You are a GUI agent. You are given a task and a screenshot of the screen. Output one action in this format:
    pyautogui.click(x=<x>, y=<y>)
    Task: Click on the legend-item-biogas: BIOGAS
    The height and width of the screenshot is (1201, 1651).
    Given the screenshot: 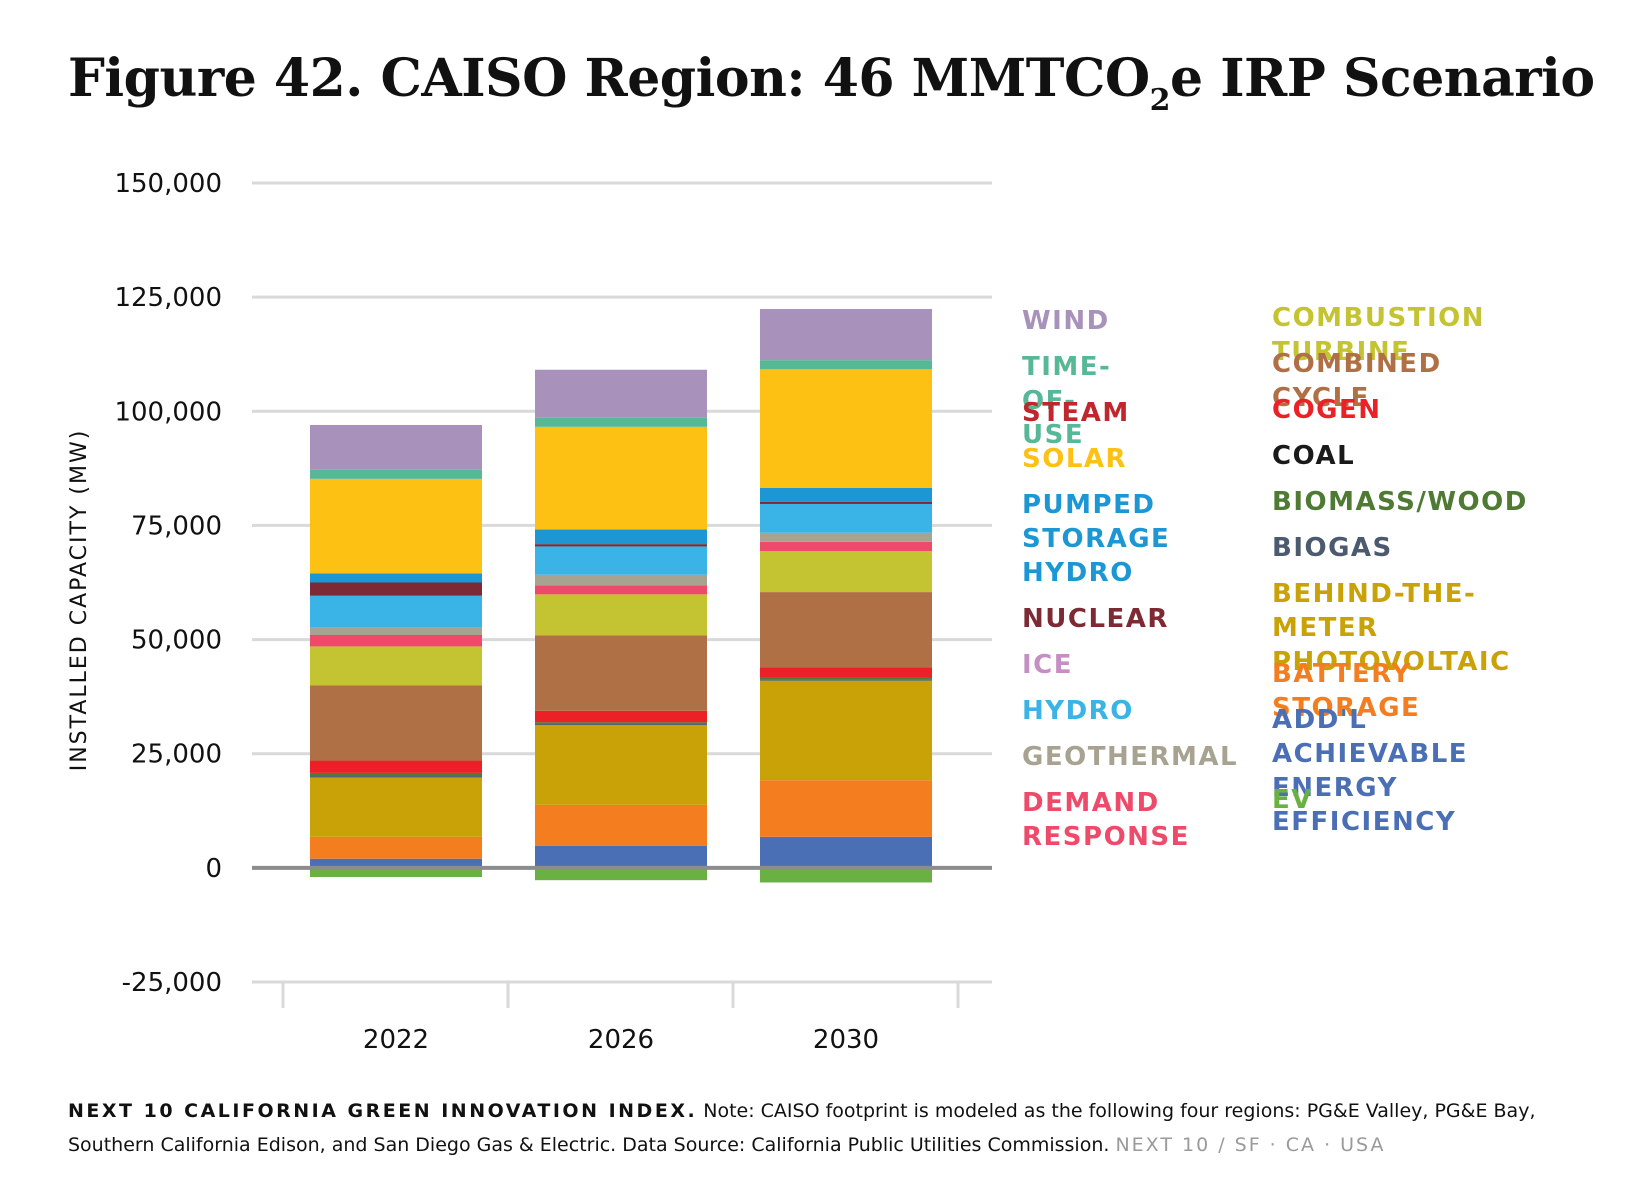 What is the action you would take?
    pyautogui.click(x=1332, y=548)
    